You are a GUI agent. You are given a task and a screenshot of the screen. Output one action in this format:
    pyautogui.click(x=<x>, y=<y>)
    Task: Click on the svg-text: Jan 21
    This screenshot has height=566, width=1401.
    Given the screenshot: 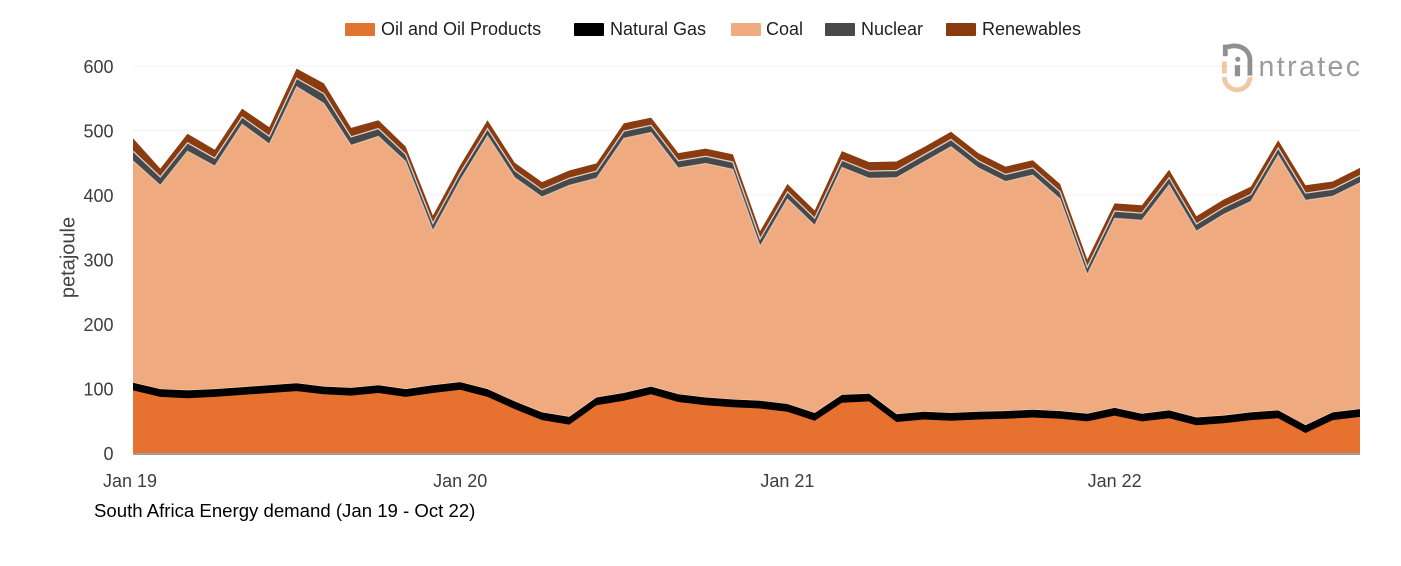 What is the action you would take?
    pyautogui.click(x=787, y=481)
    